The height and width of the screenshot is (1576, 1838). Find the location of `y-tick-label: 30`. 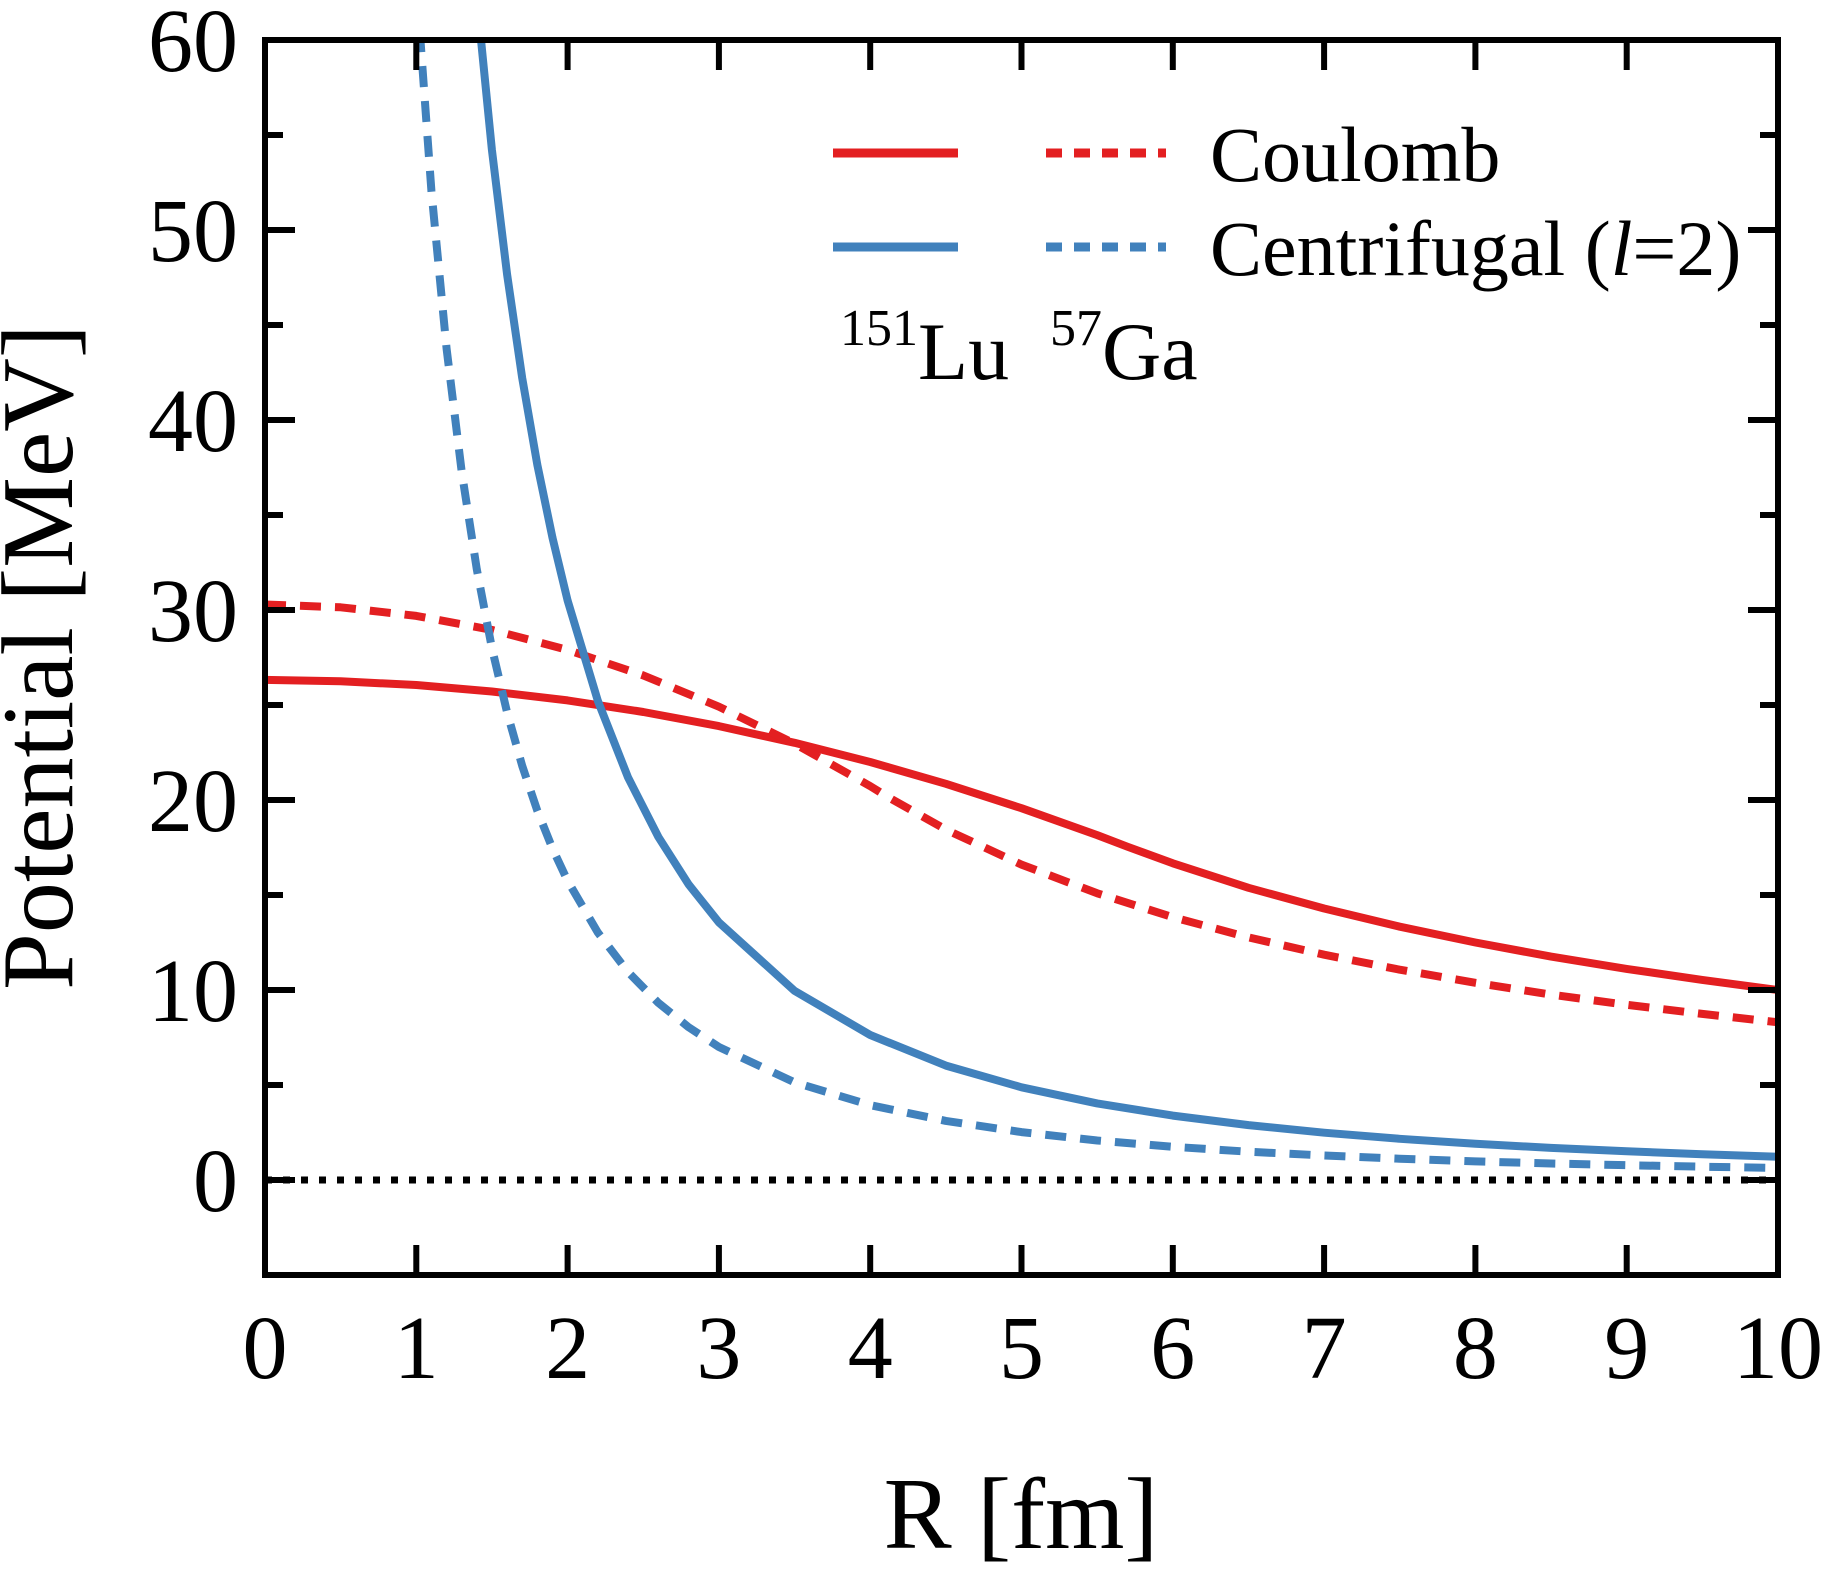

y-tick-label: 30 is located at coordinates (193, 611).